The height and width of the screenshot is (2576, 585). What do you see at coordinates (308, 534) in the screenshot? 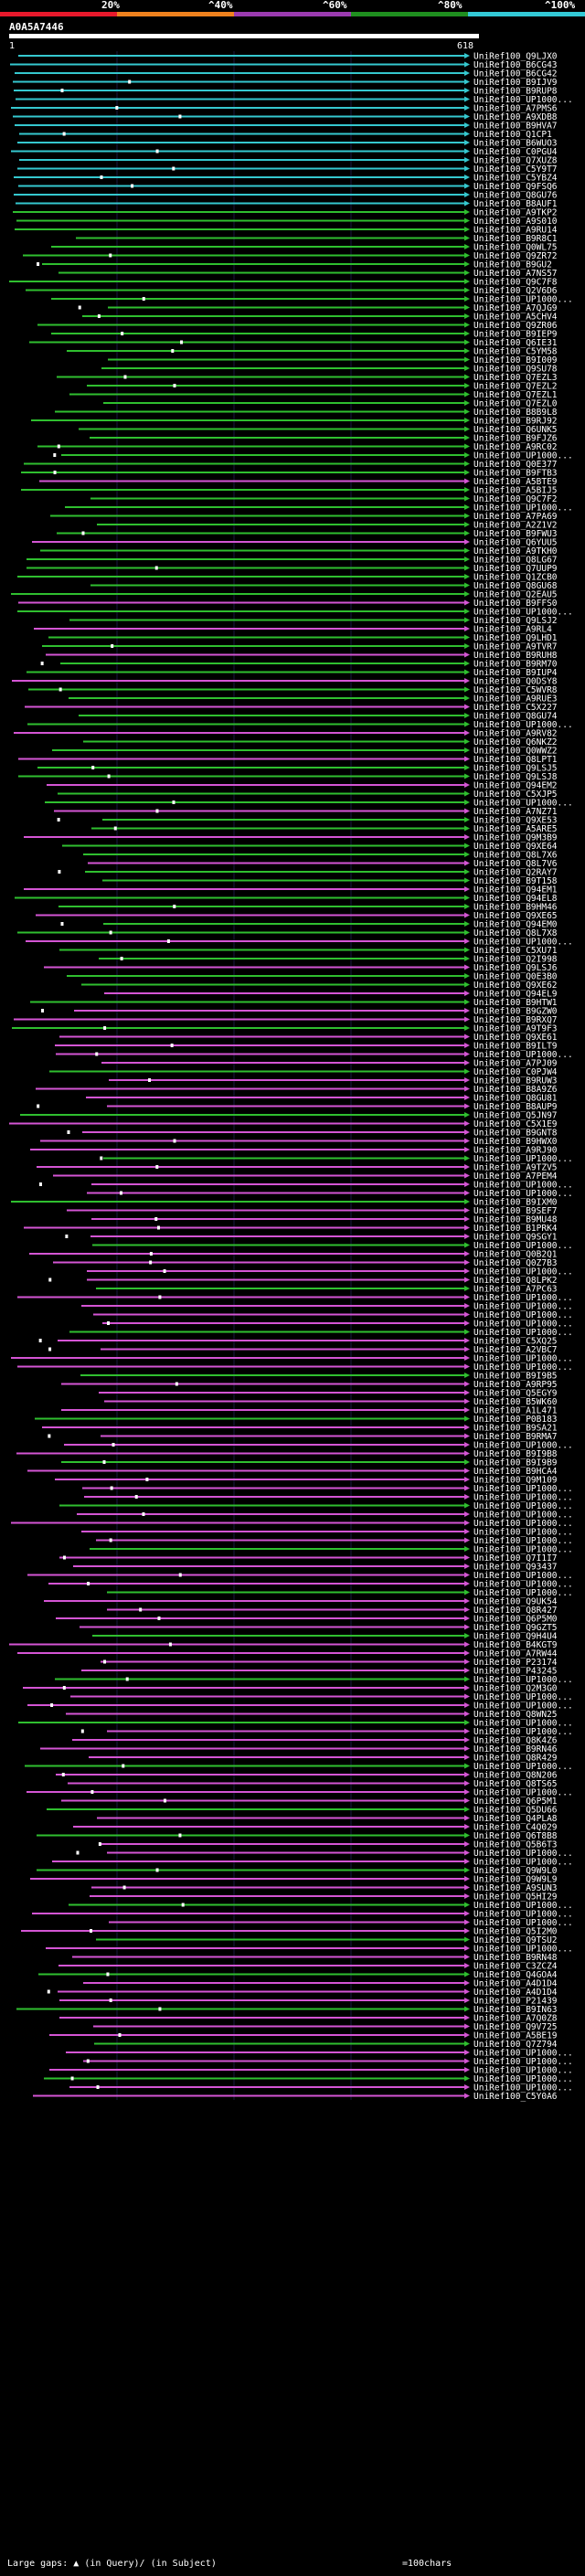
I see `hit-row: UniRef100_B9FWU3` at bounding box center [308, 534].